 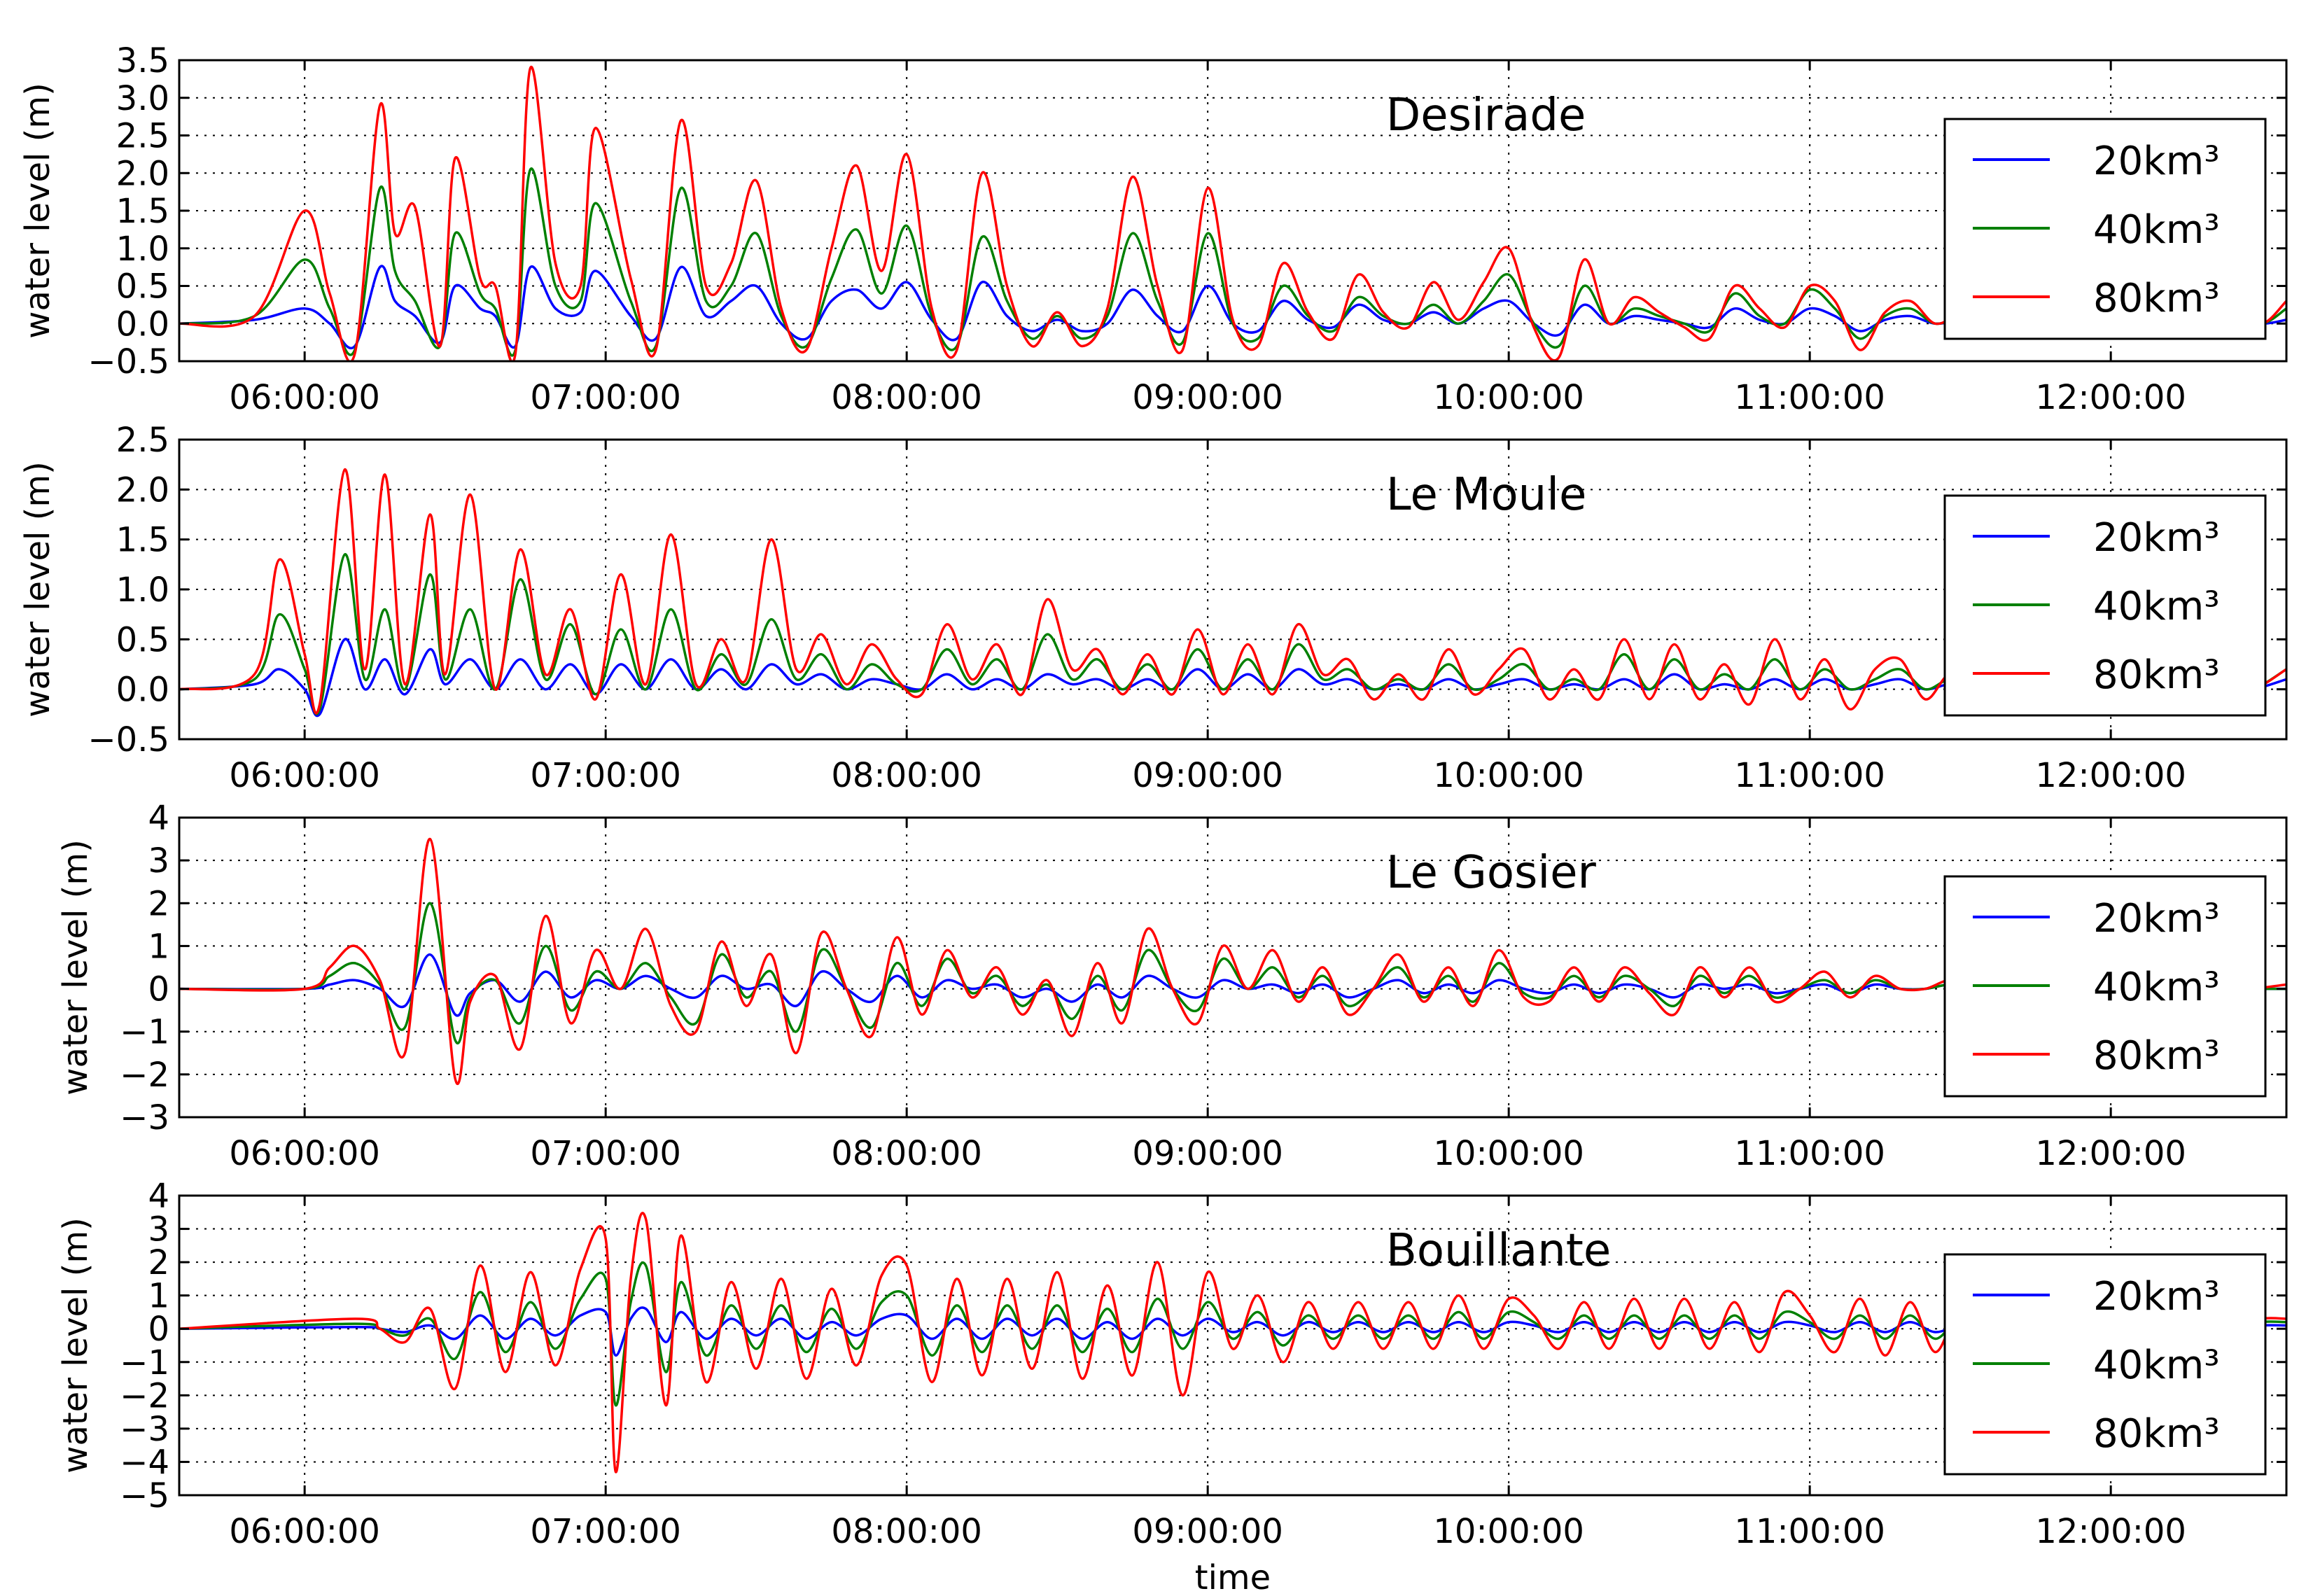 I want to click on panel-title: Le Gosier, so click(x=1491, y=873).